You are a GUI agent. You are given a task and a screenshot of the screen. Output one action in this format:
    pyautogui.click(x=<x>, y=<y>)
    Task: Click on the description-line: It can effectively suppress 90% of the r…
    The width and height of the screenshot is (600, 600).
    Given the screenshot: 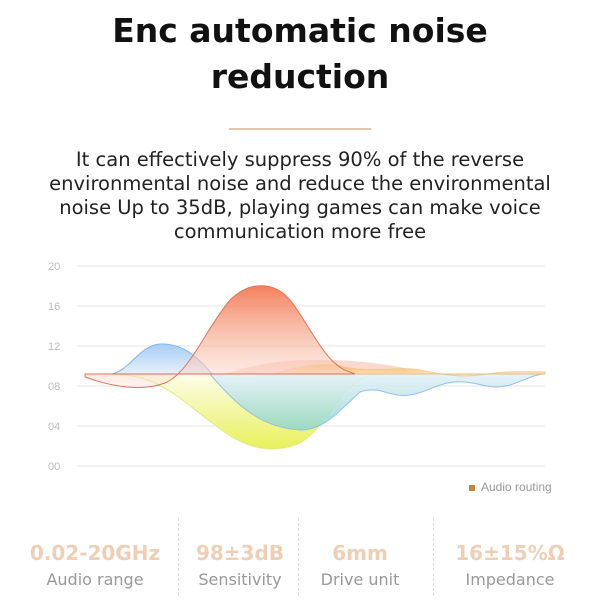 What is the action you would take?
    pyautogui.click(x=300, y=159)
    